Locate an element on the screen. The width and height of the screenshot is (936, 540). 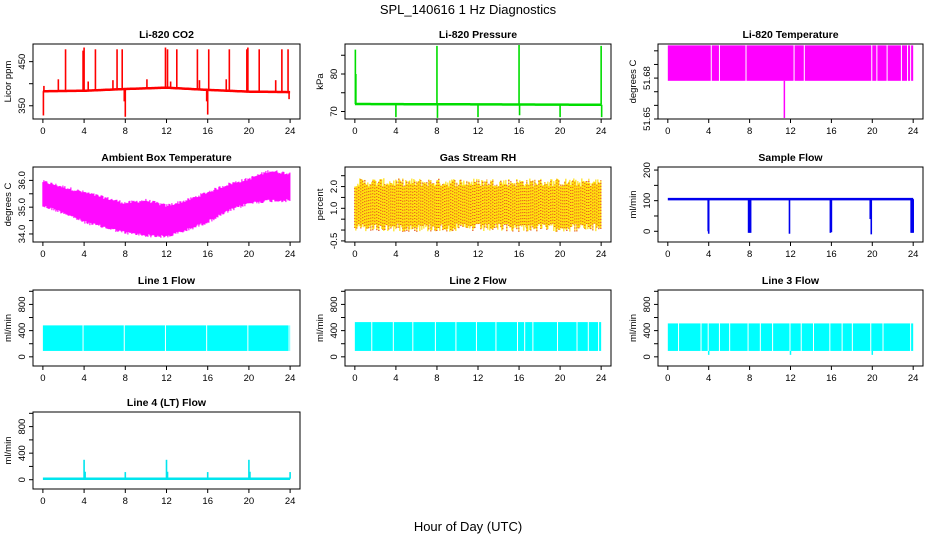
panel-title: Gas Stream RH is located at coordinates (478, 158).